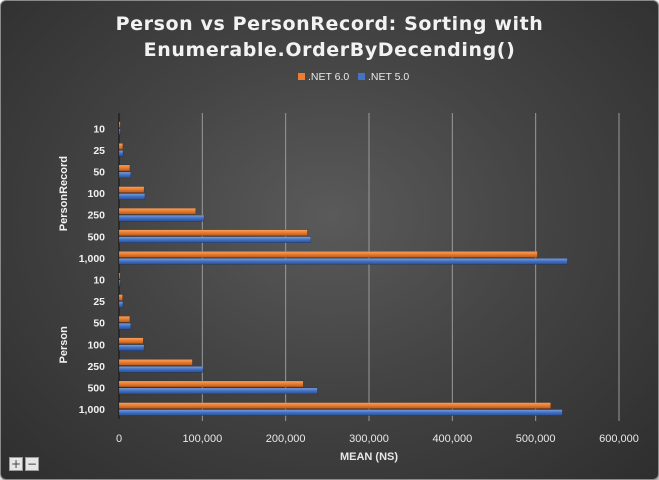 This screenshot has height=480, width=659. I want to click on chart-title-line-2: Enumerable.OrderByDecending(), so click(329, 50).